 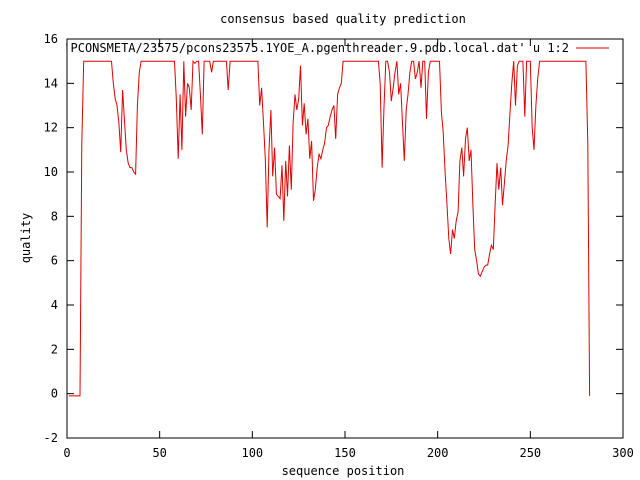 I want to click on x-tick-label: 0, so click(x=66, y=453).